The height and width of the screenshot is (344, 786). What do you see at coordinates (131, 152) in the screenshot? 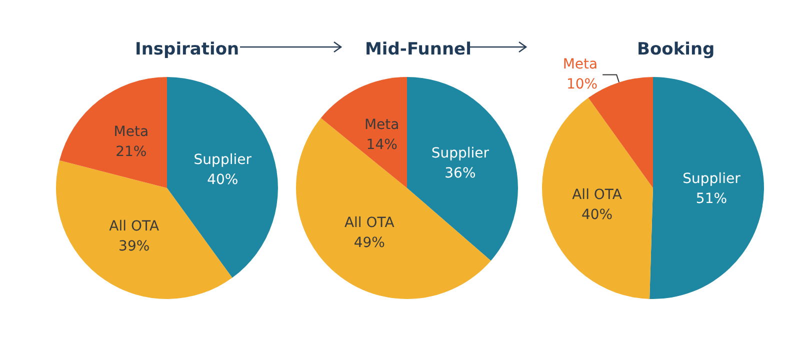
I see `data-label: 21%` at bounding box center [131, 152].